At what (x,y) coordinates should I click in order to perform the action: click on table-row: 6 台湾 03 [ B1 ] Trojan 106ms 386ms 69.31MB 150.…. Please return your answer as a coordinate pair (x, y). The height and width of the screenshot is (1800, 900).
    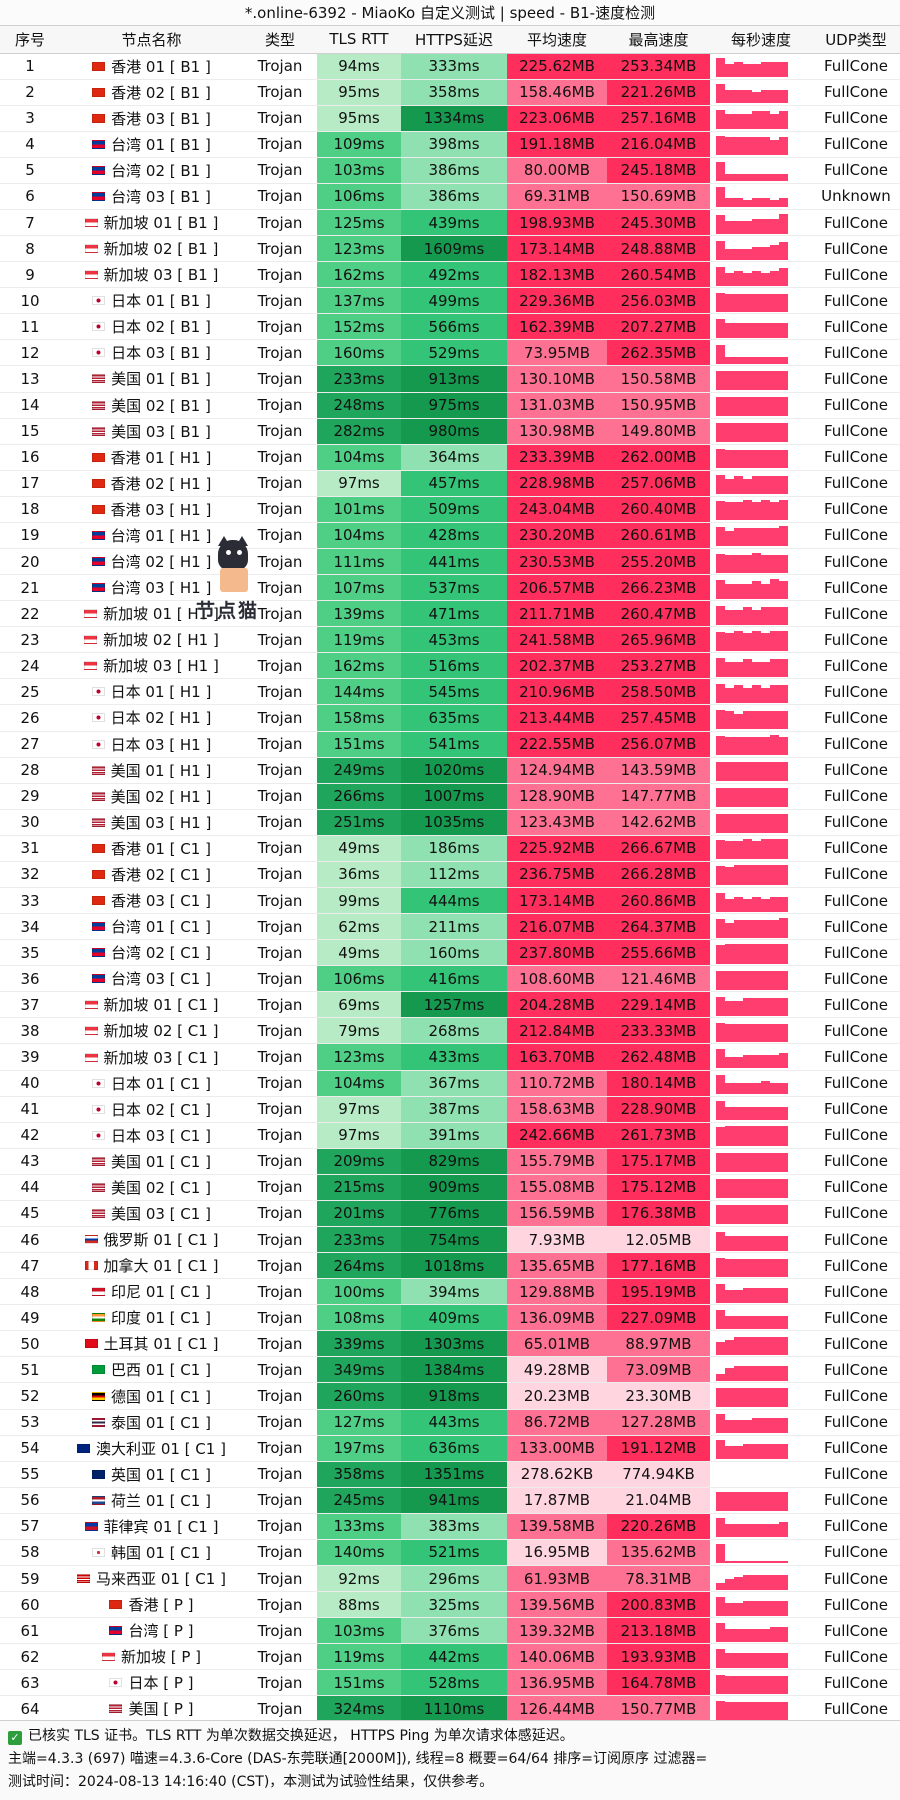
    Looking at the image, I should click on (450, 196).